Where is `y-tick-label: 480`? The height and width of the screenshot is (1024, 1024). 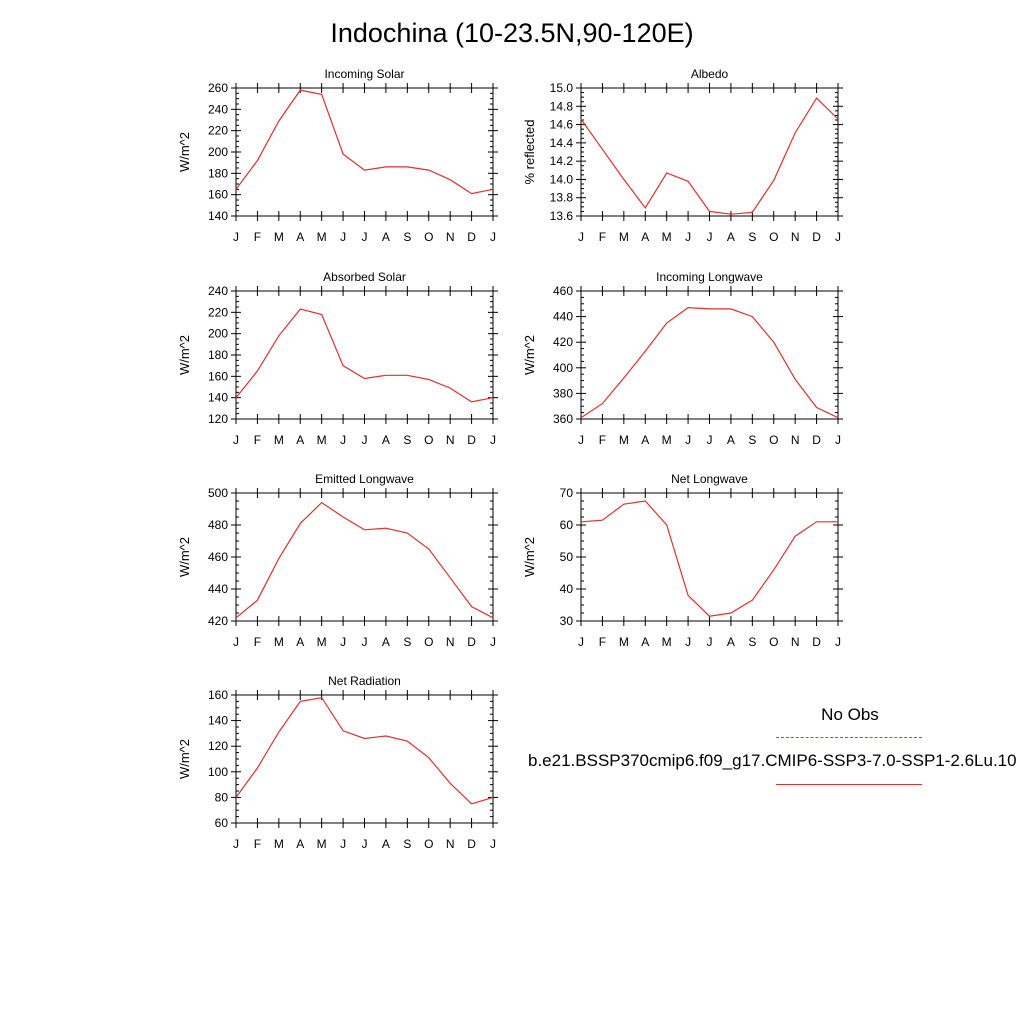
y-tick-label: 480 is located at coordinates (218, 525).